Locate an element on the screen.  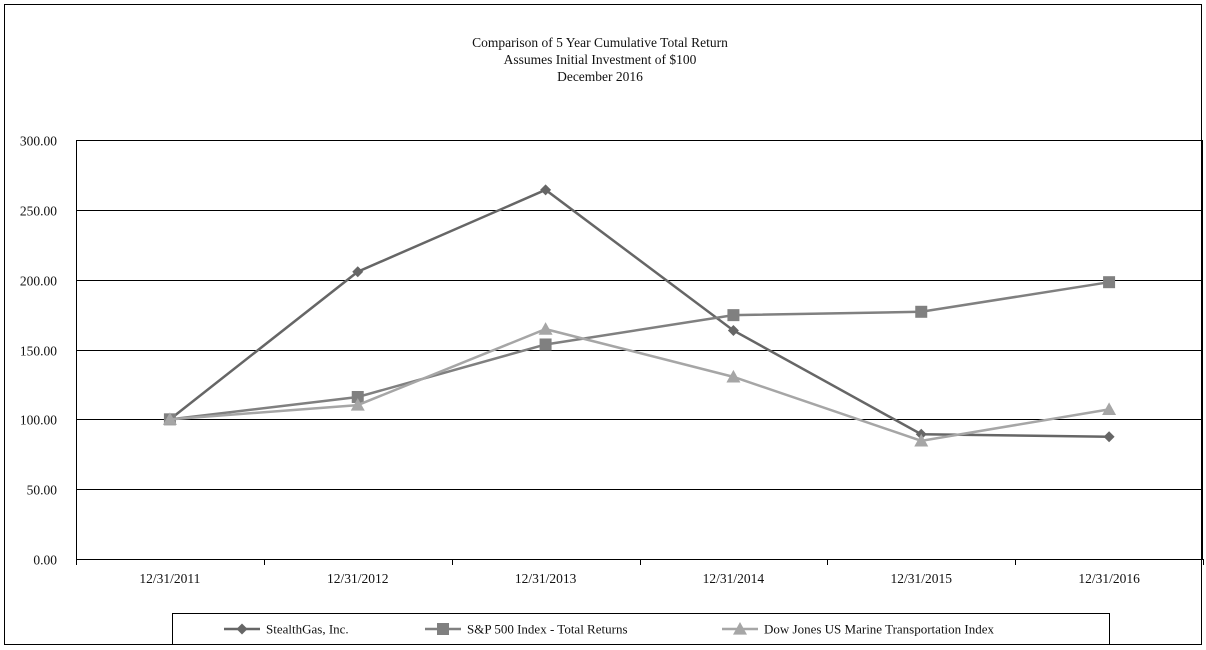
x-tick-label: 12/31/2015 is located at coordinates (921, 578).